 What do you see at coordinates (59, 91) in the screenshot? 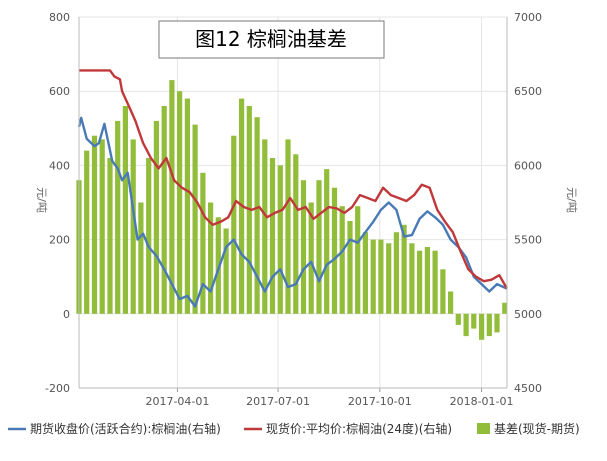
I see `left-tick-label: 600` at bounding box center [59, 91].